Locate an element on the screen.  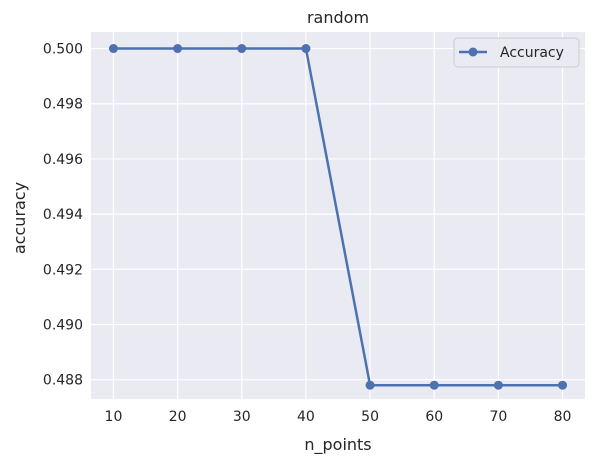
legend-box is located at coordinates (516, 52).